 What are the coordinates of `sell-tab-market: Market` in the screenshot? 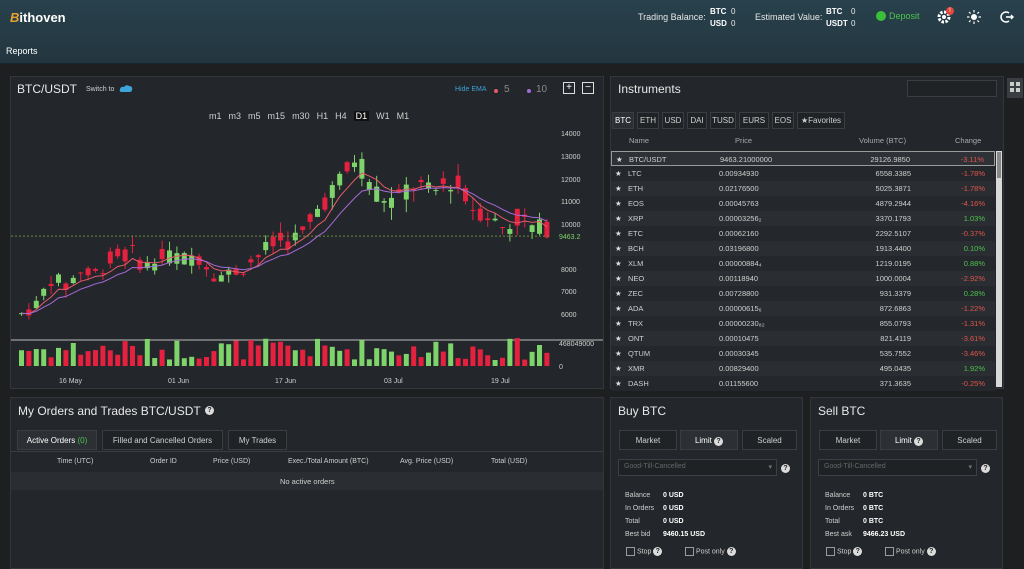 It's located at (848, 440).